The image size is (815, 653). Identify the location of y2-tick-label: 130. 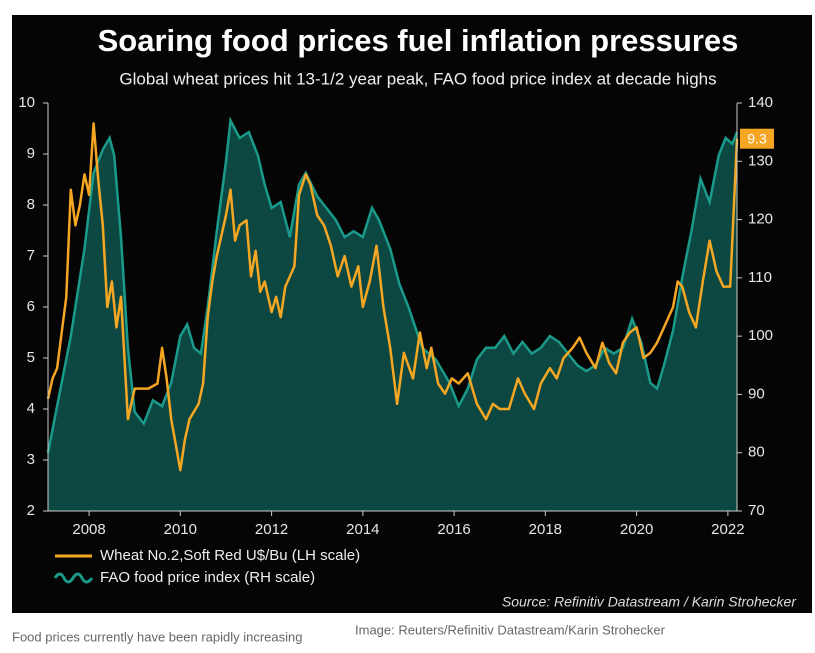
(760, 160).